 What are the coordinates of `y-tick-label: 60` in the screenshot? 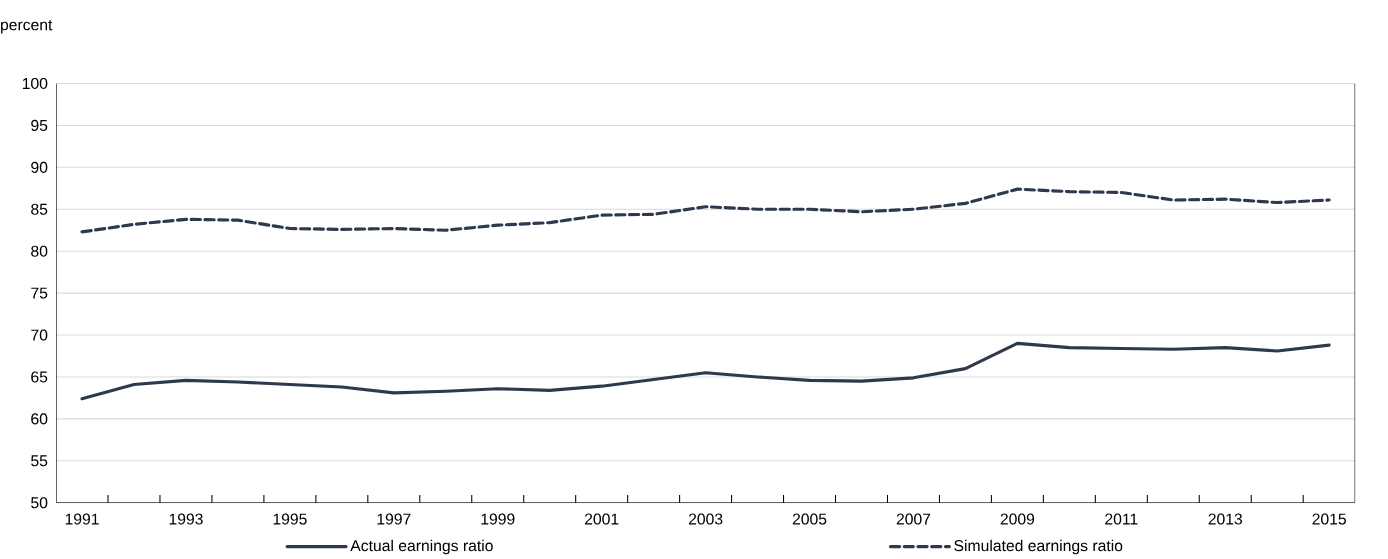 It's located at (39, 419).